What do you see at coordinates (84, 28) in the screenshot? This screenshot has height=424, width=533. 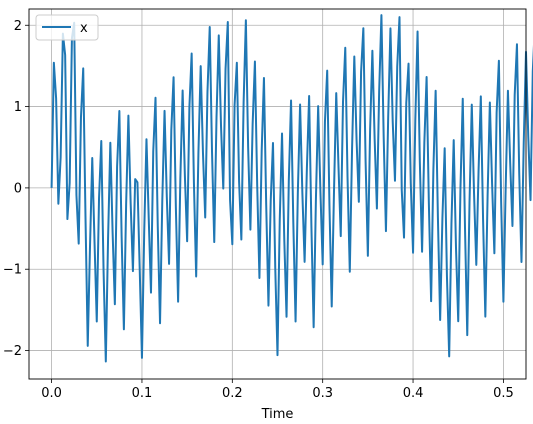 I see `legend-label-x: x` at bounding box center [84, 28].